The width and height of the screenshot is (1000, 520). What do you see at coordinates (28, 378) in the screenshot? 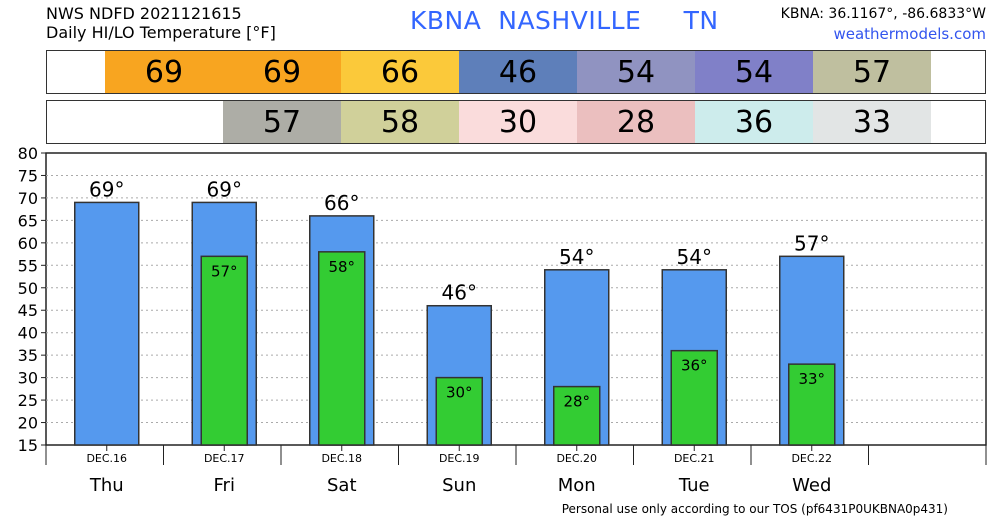
I see `y-tick-label: 30` at bounding box center [28, 378].